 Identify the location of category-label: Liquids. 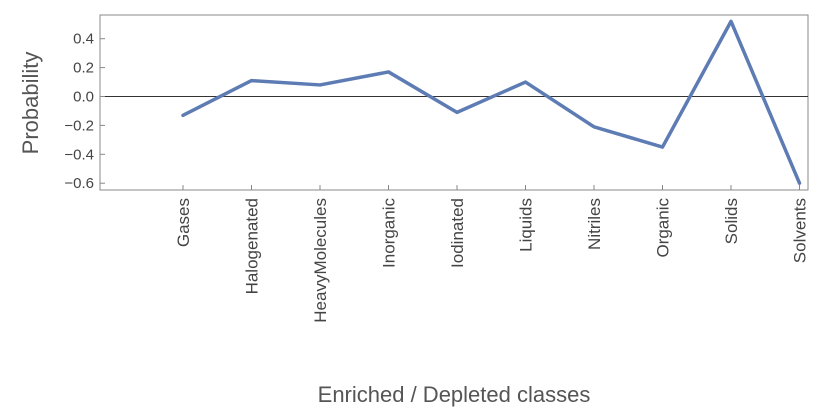
(526, 225).